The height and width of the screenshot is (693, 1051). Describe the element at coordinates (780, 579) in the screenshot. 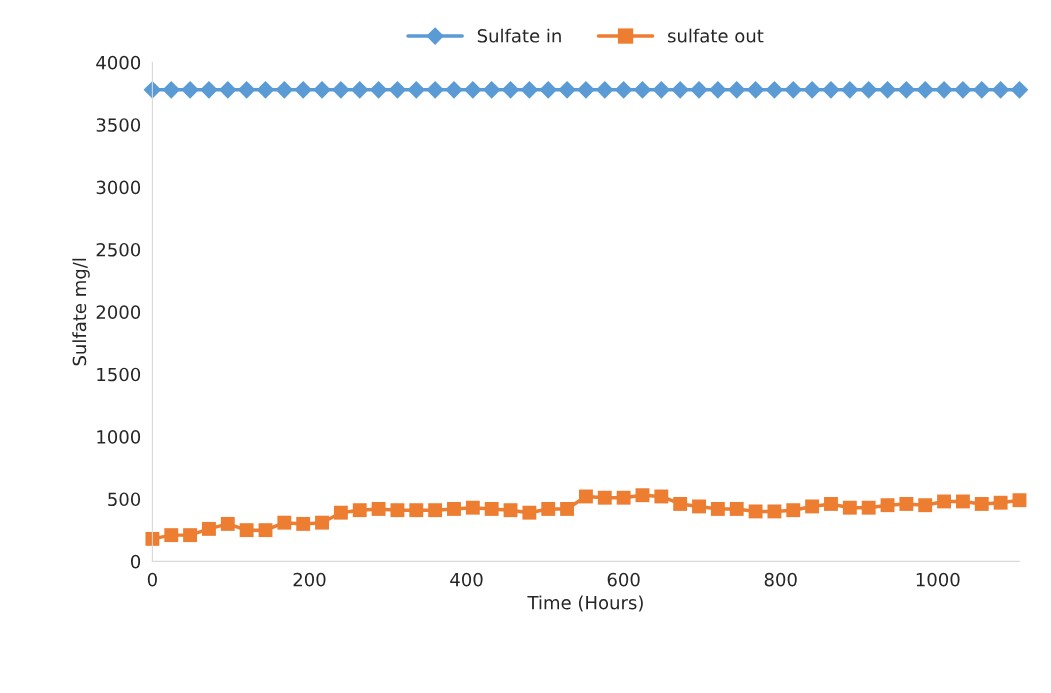

I see `x-tick-label: 800` at that location.